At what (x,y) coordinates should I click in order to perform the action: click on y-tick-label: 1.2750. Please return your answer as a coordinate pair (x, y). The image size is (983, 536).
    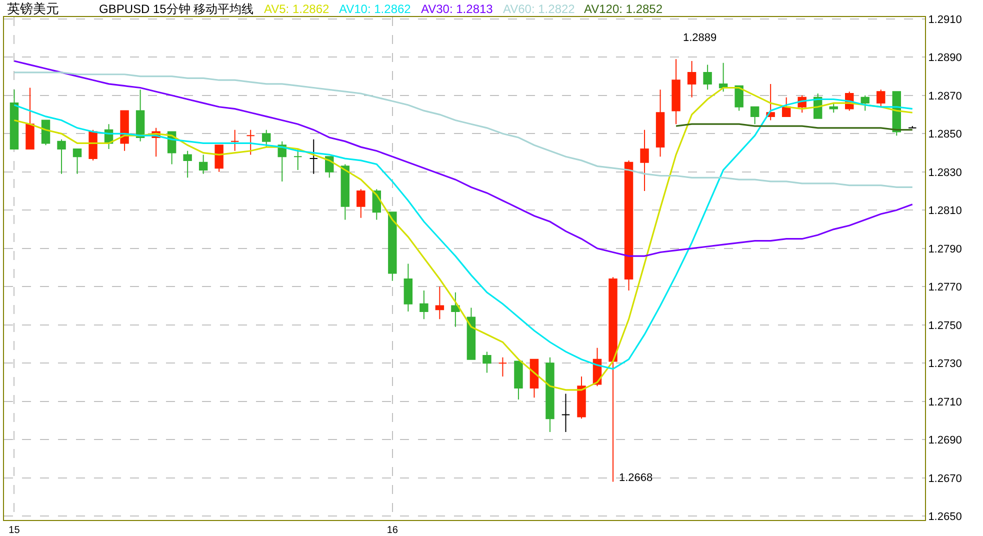
    Looking at the image, I should click on (945, 326).